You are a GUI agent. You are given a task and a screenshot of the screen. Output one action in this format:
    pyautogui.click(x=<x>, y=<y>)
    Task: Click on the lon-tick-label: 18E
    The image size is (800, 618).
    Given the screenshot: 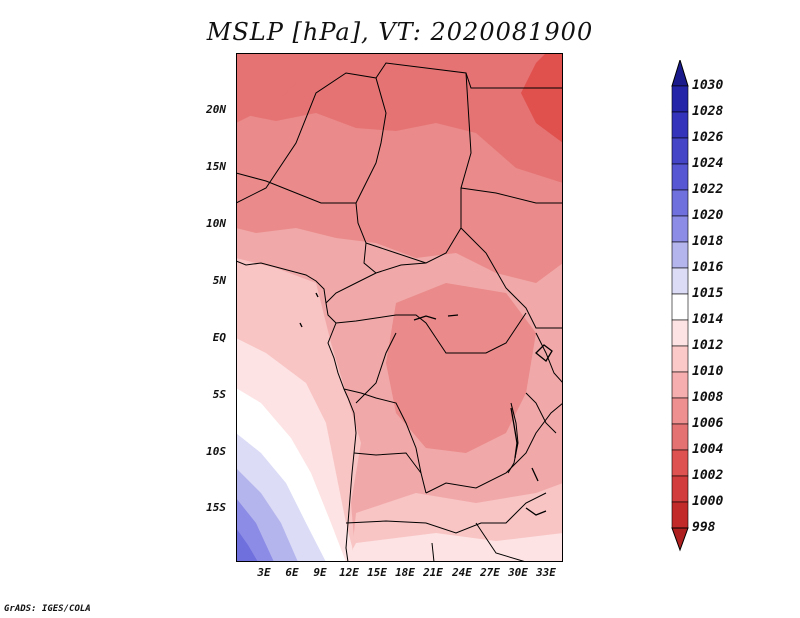 What is the action you would take?
    pyautogui.click(x=405, y=572)
    